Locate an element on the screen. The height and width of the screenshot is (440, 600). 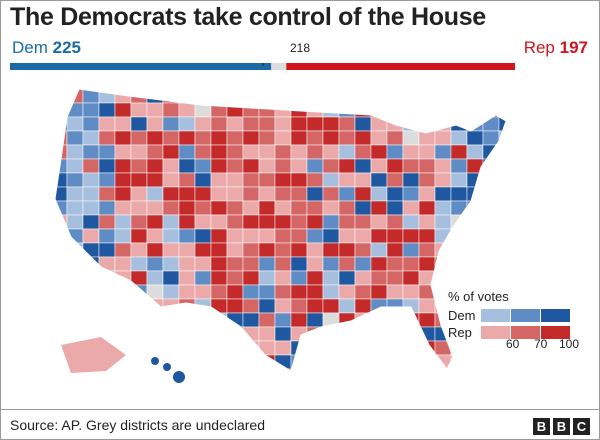
alaska is located at coordinates (93, 355).